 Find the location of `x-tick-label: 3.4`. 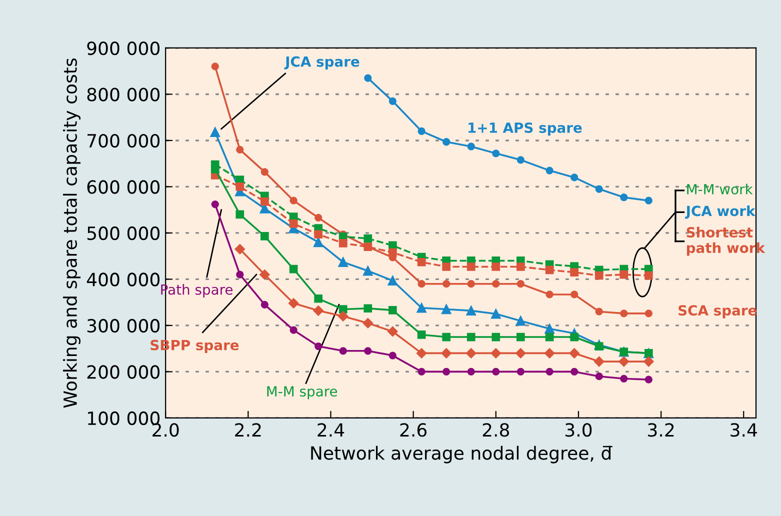

x-tick-label: 3.4 is located at coordinates (743, 430).